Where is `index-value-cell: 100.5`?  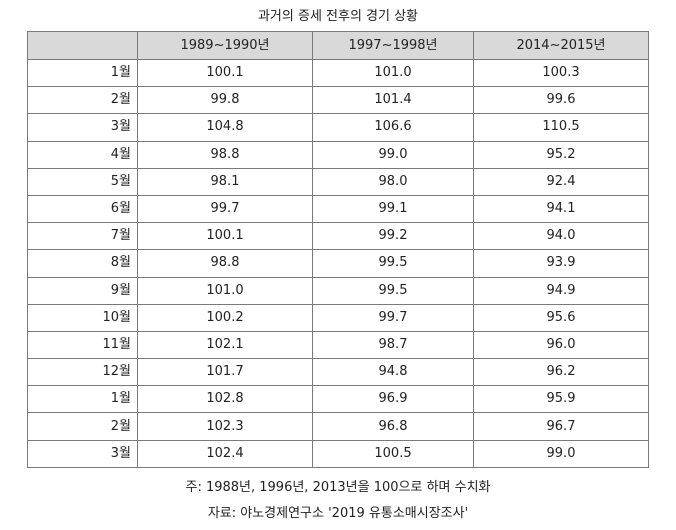 index-value-cell: 100.5 is located at coordinates (393, 453).